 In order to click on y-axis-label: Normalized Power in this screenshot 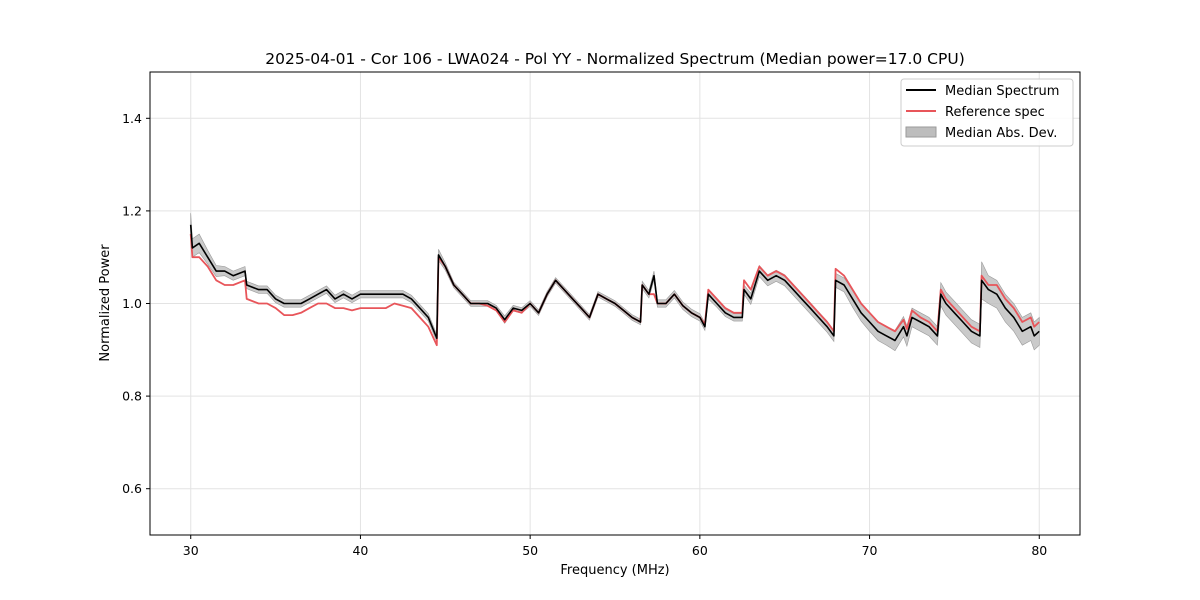, I will do `click(105, 303)`.